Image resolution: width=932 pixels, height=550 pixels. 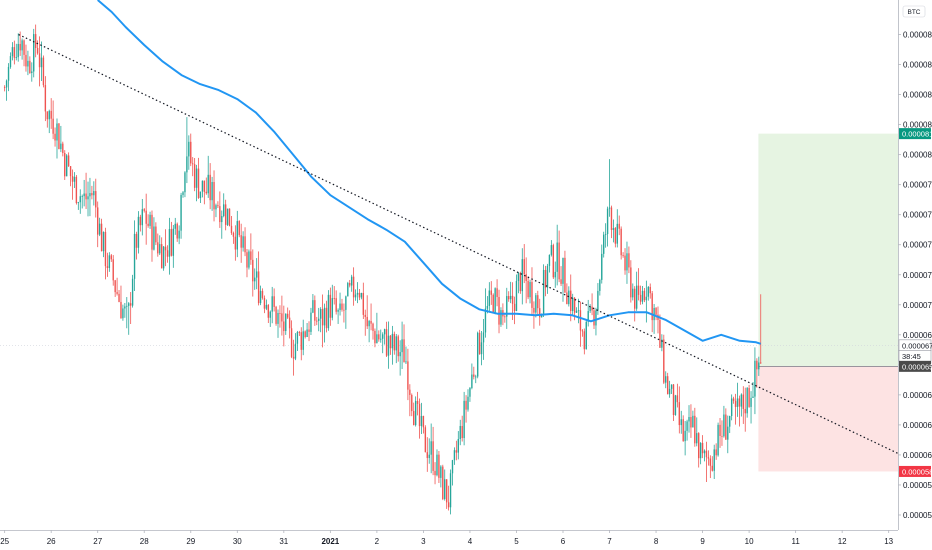 What do you see at coordinates (915, 215) in the screenshot?
I see `price-tick: 0.0000760` at bounding box center [915, 215].